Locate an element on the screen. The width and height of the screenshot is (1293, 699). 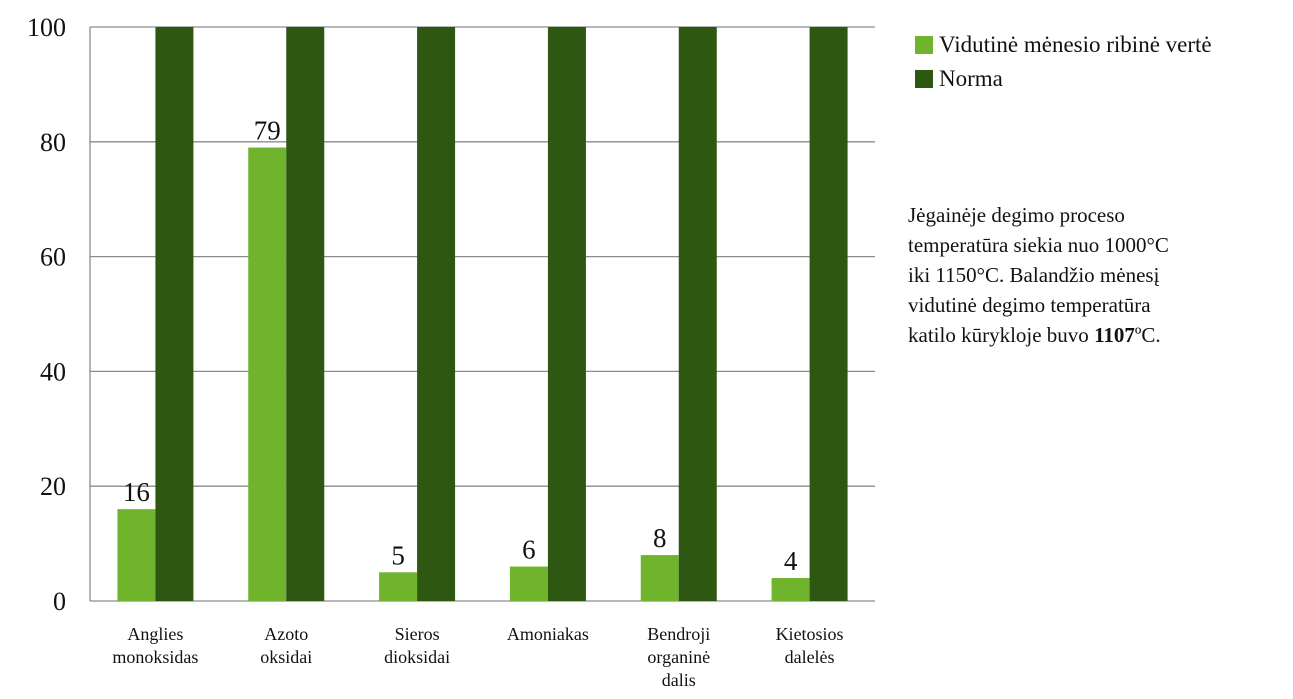
x-tick-label-5-line-2: organinė is located at coordinates (678, 657).